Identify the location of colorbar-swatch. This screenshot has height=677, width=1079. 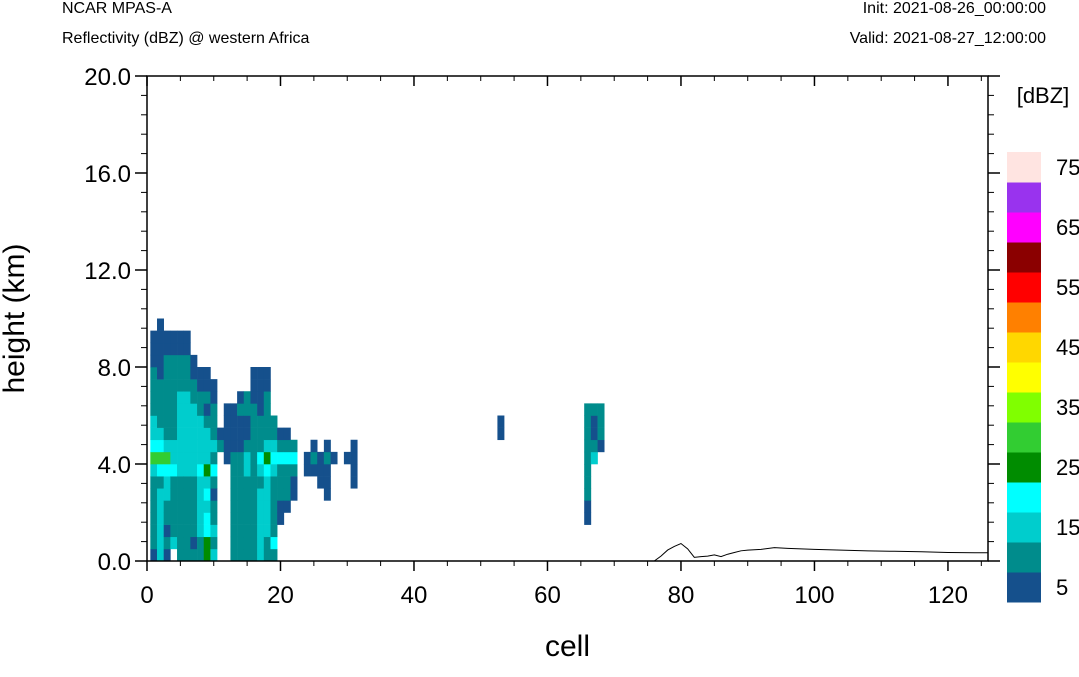
(1024, 197).